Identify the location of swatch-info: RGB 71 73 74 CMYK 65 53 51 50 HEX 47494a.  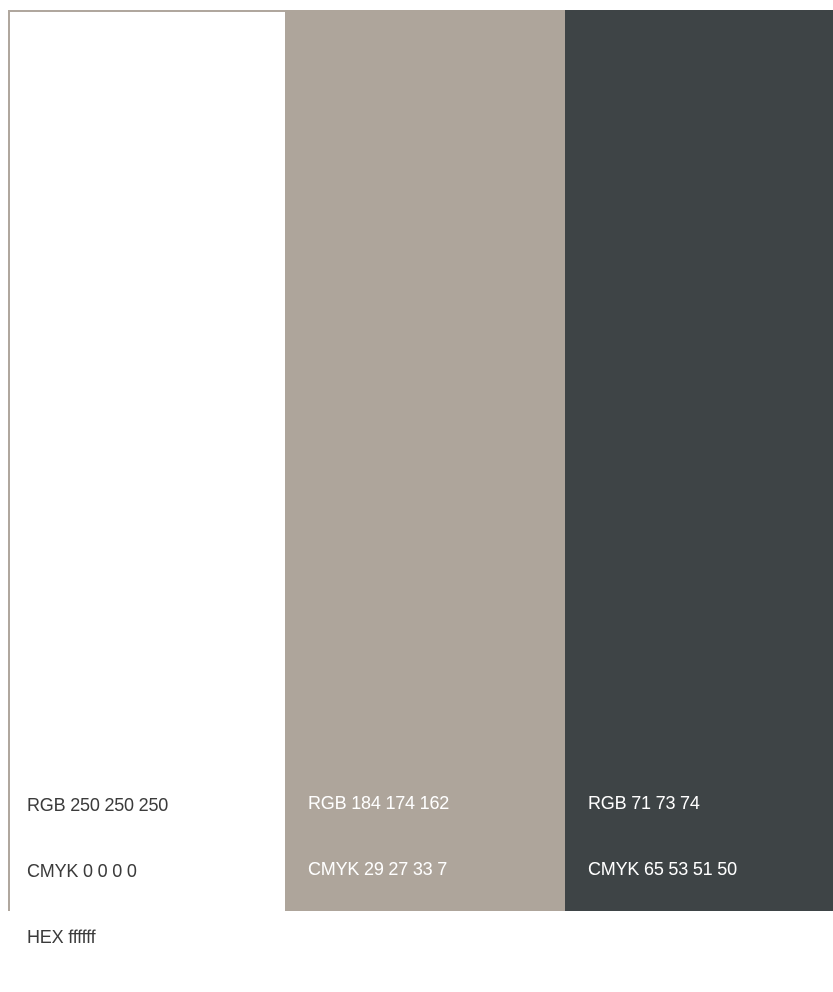
(662, 869).